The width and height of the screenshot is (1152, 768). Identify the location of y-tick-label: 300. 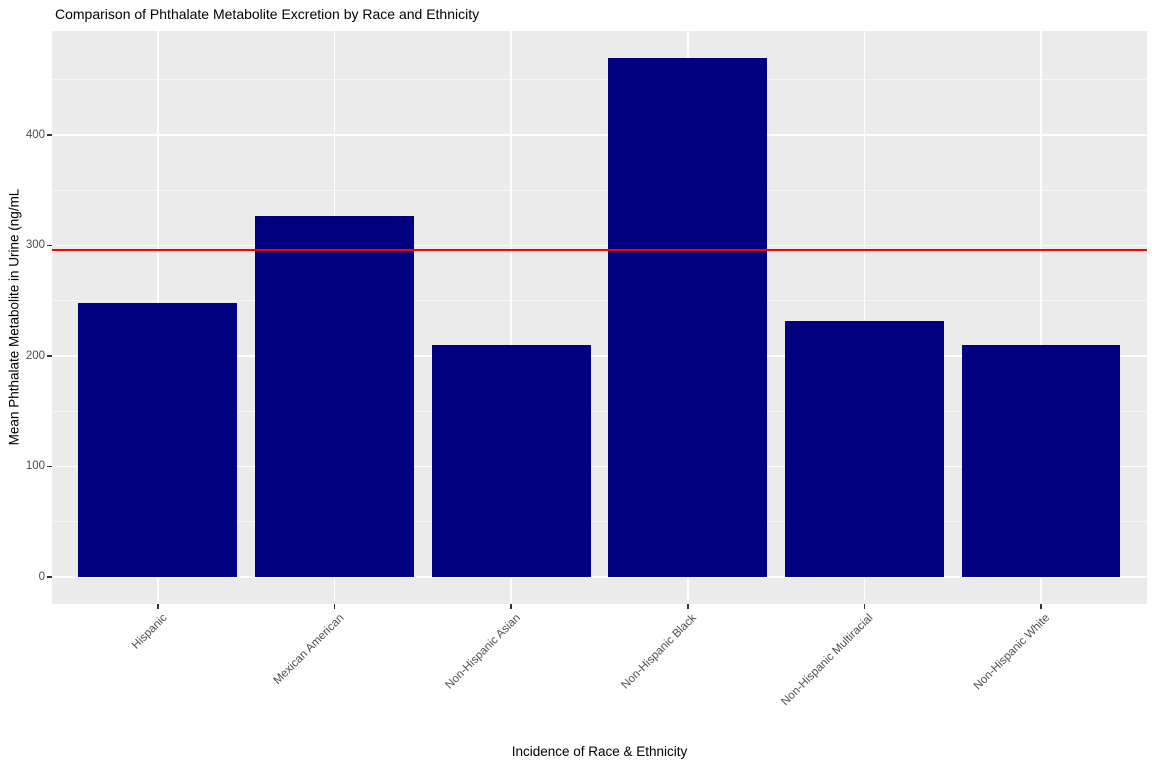
(35, 245).